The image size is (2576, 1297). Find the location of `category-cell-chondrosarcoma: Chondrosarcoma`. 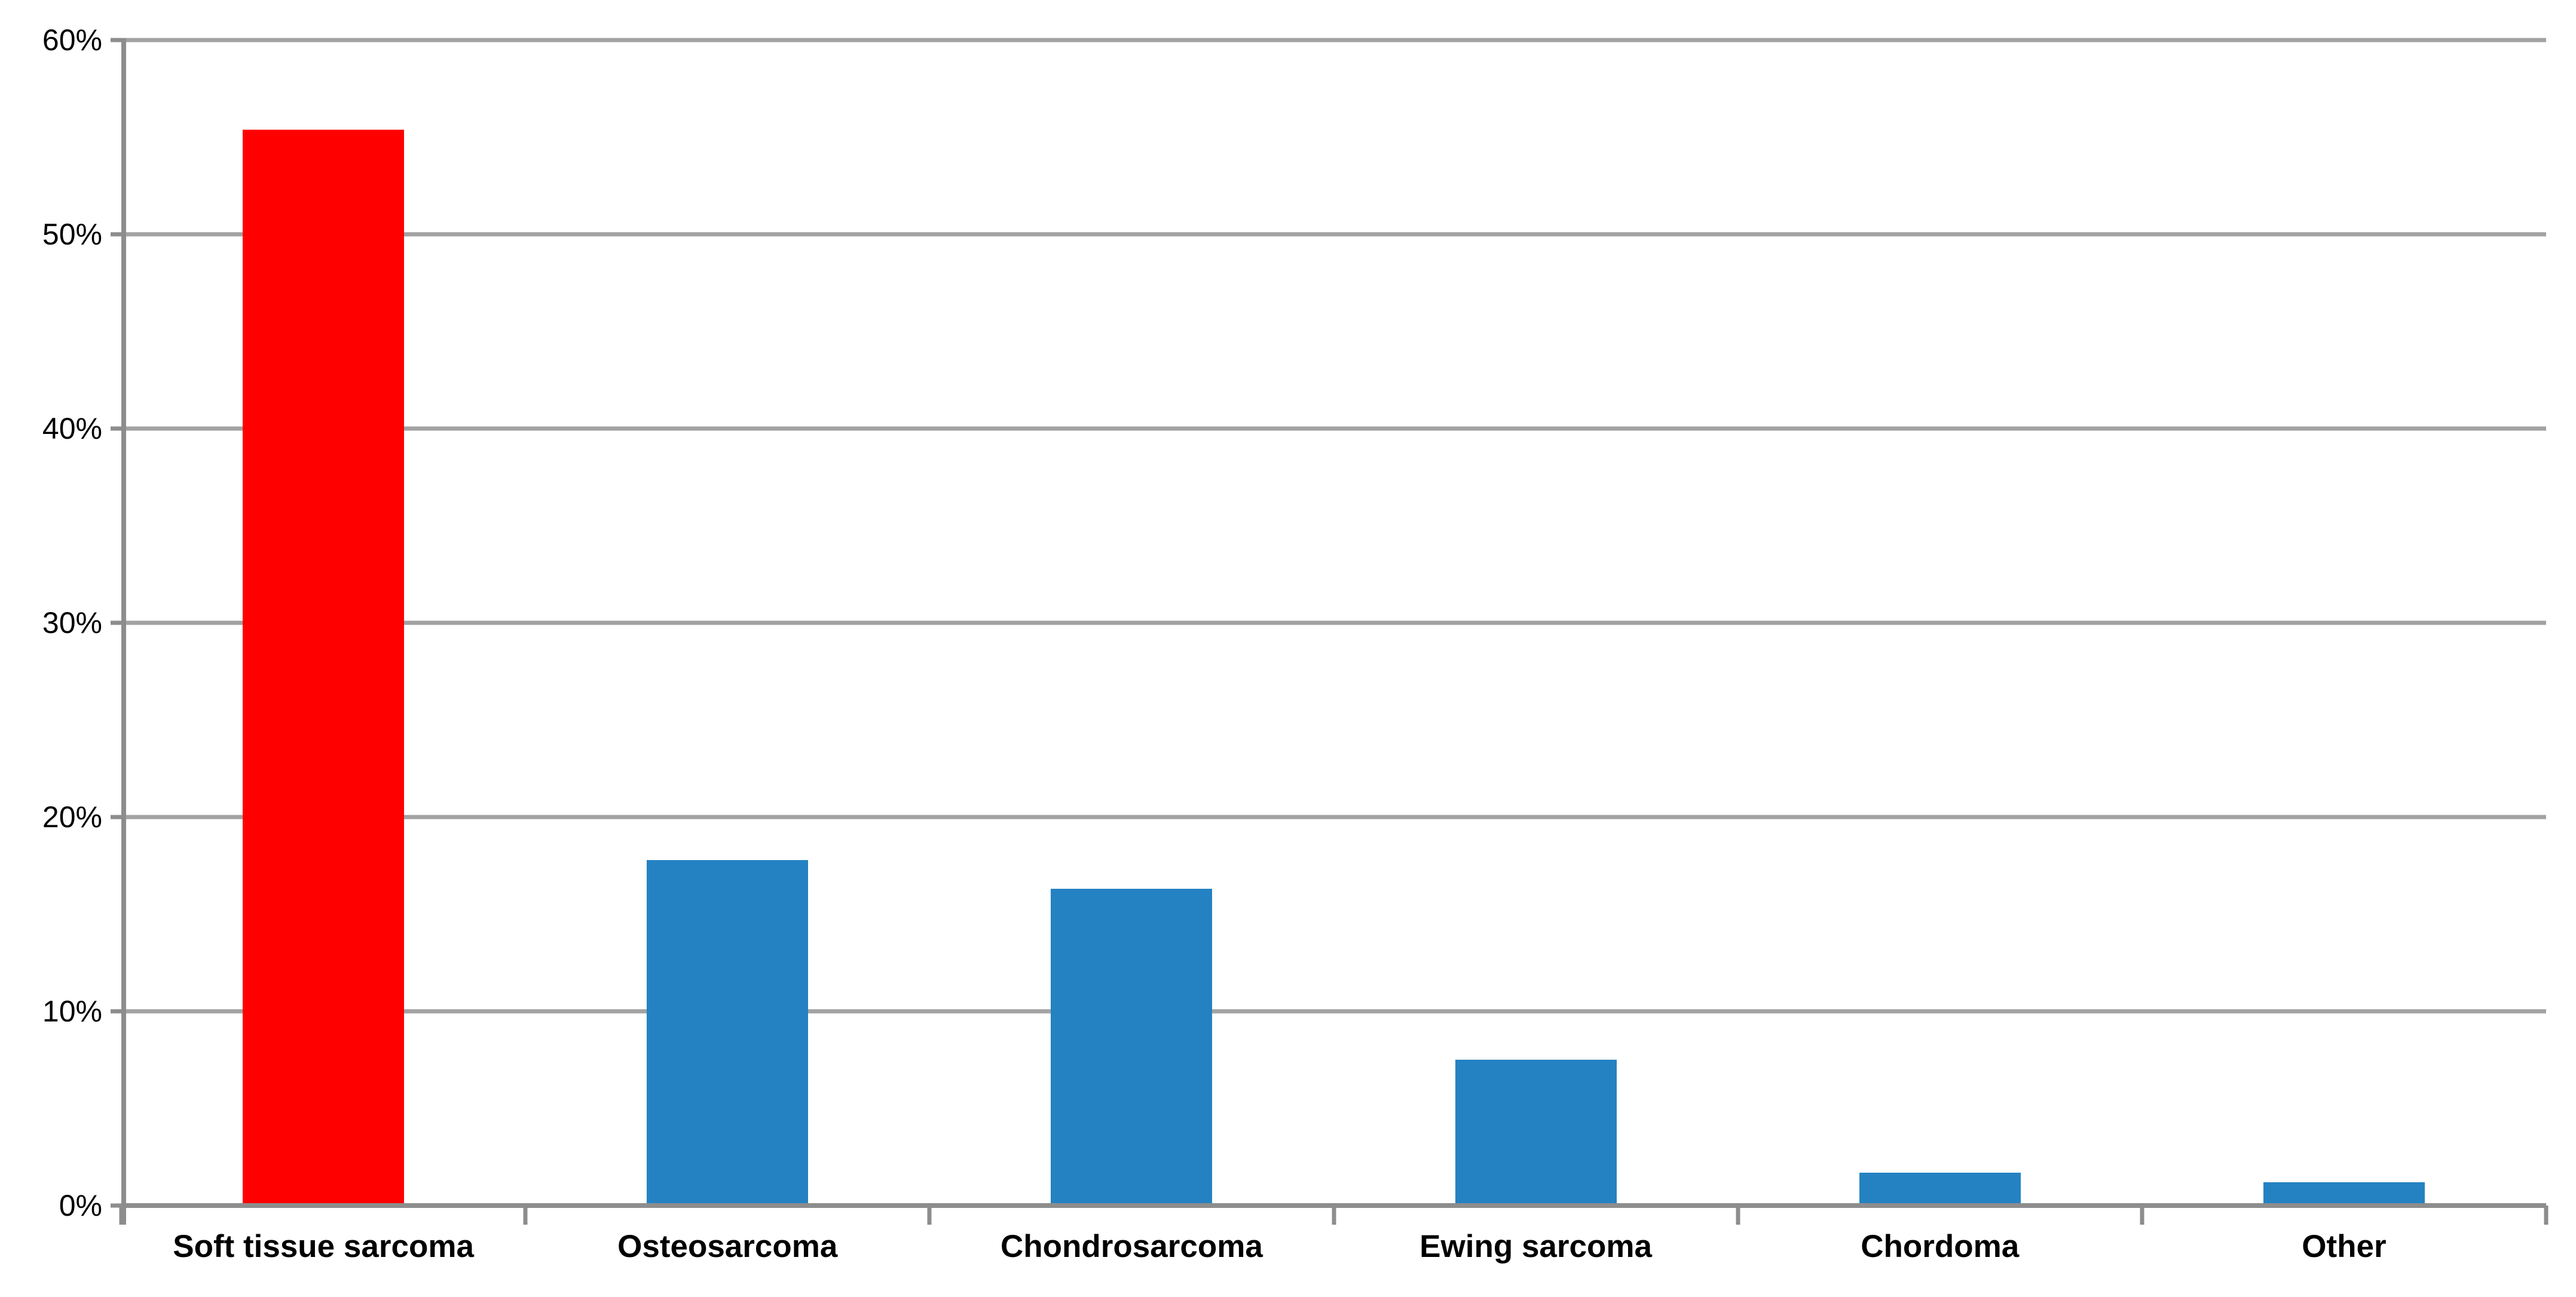

category-cell-chondrosarcoma: Chondrosarcoma is located at coordinates (1131, 651).